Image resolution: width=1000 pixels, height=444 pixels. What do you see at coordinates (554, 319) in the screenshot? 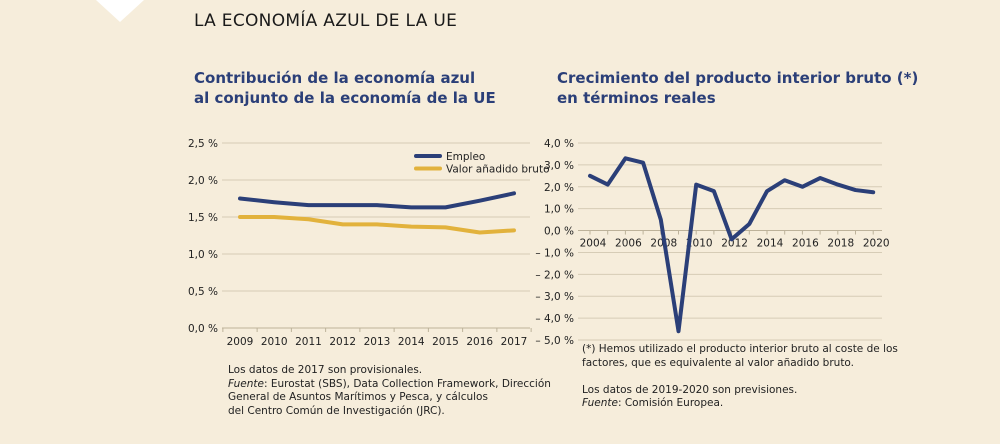
I see `y-tick-label: – 4,0 %` at bounding box center [554, 319].